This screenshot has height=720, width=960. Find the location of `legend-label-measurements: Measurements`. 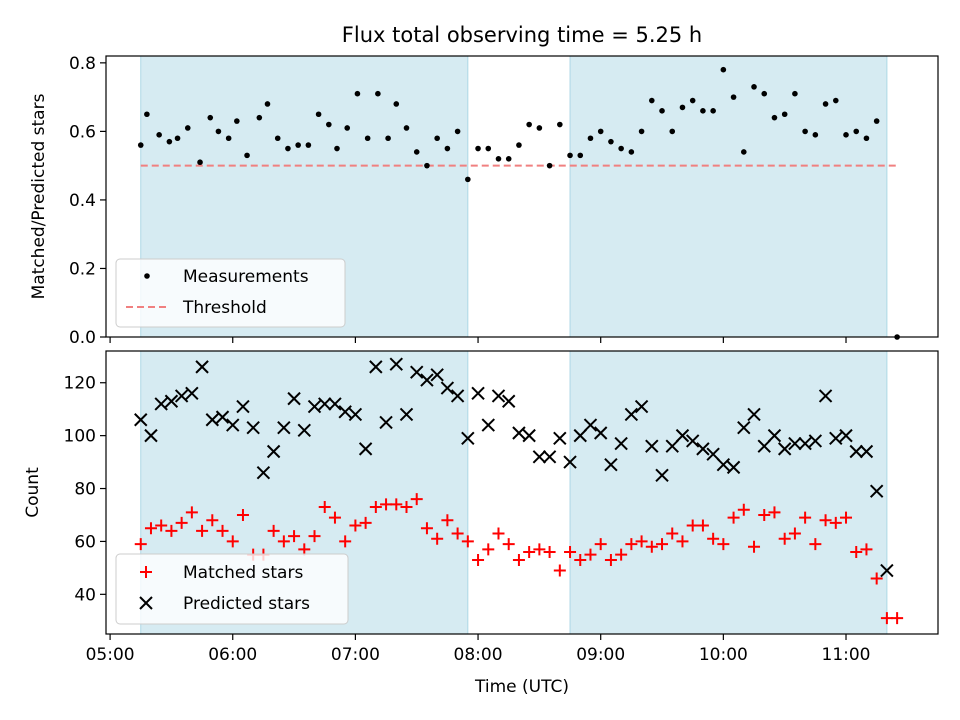

legend-label-measurements: Measurements is located at coordinates (246, 277).